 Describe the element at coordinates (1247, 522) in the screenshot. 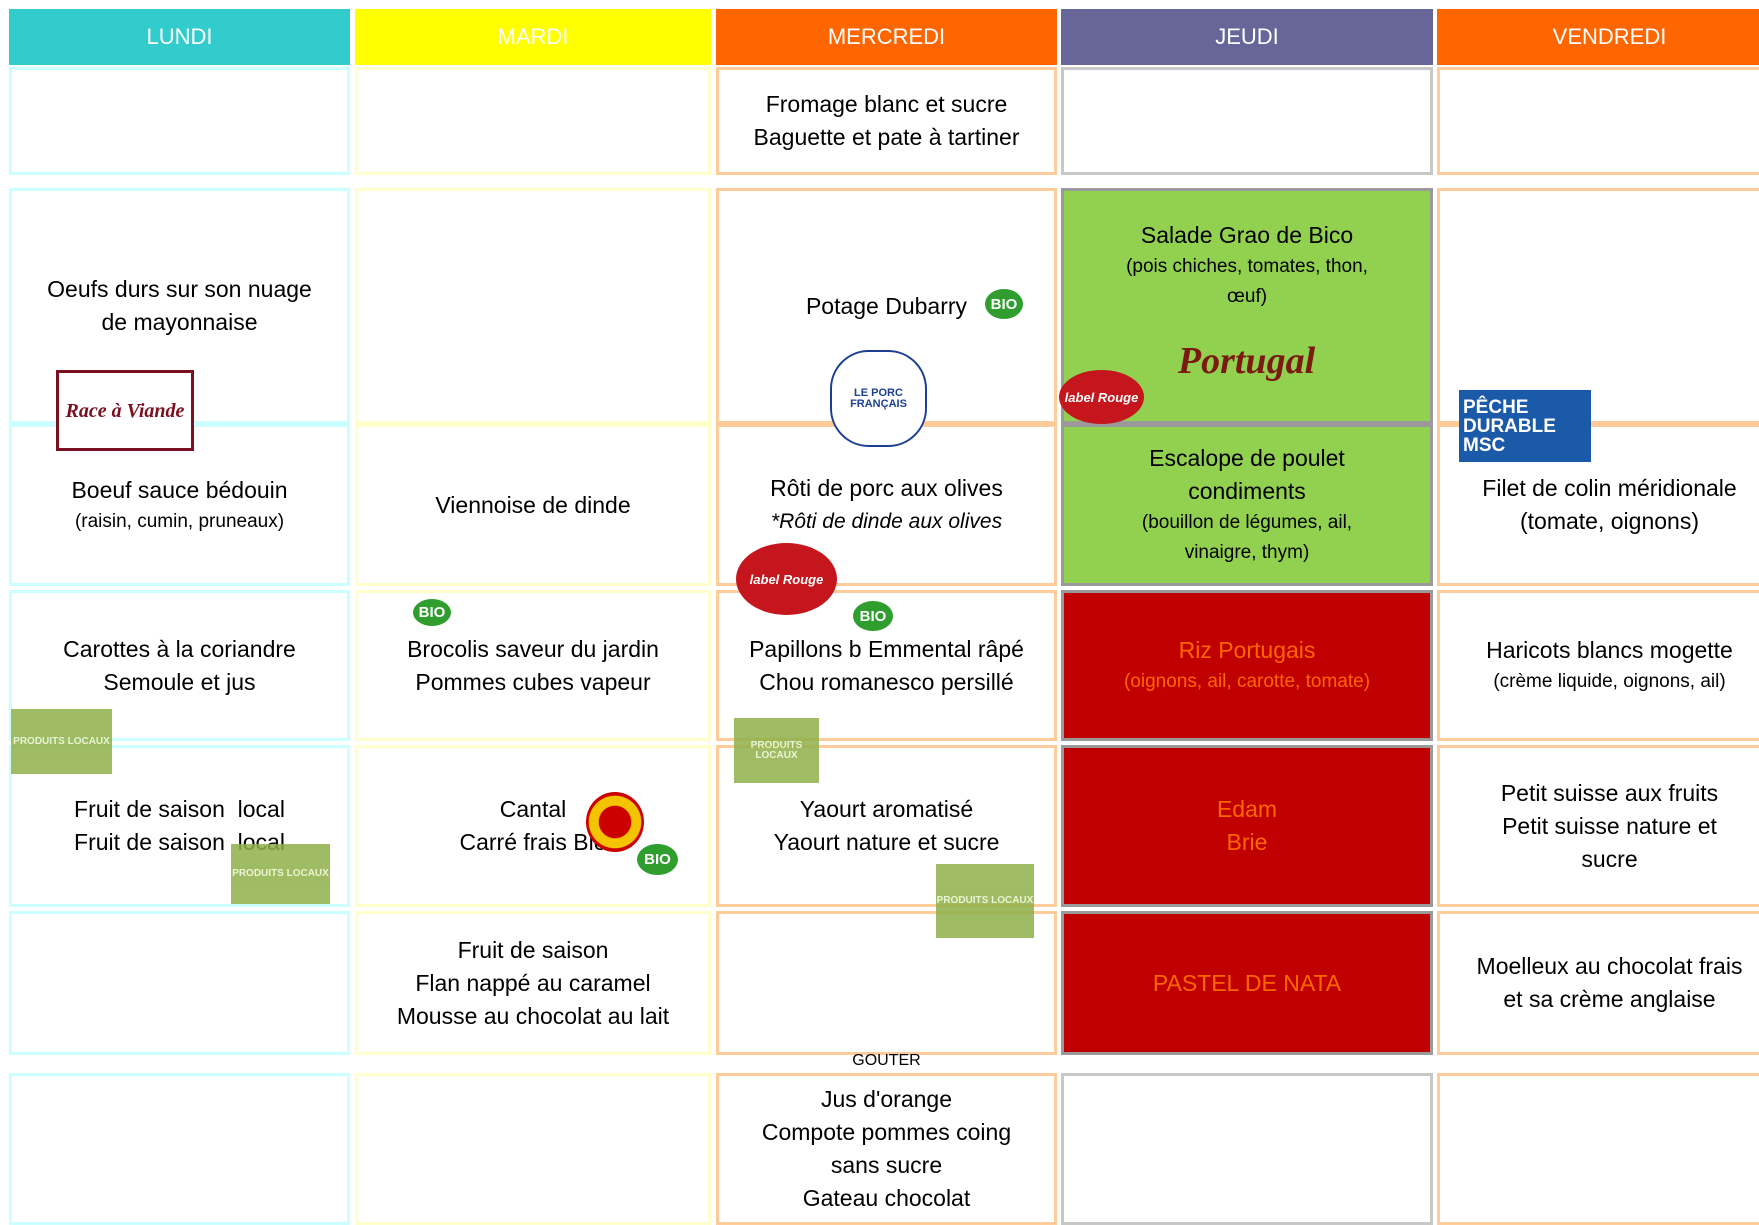

I see `menu-detail: (bouillon de légumes, ail,` at that location.